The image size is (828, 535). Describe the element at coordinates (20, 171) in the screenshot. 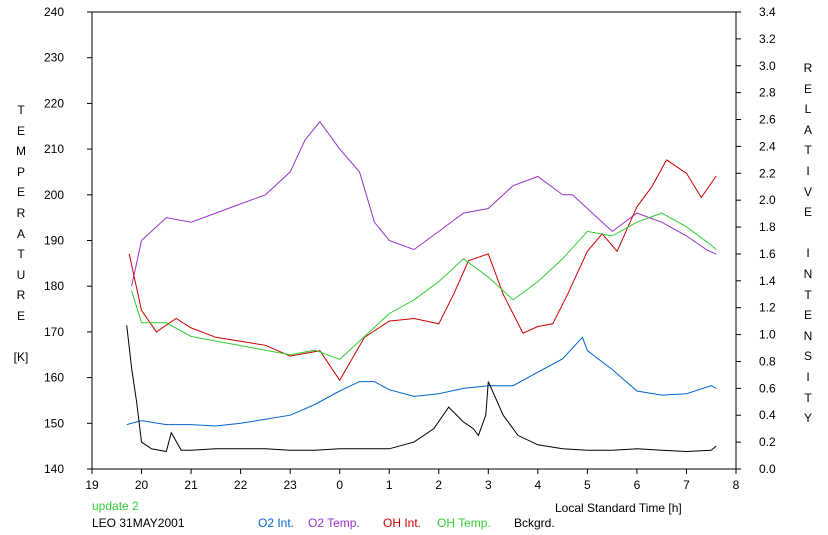

I see `axis-title-letter: P` at that location.